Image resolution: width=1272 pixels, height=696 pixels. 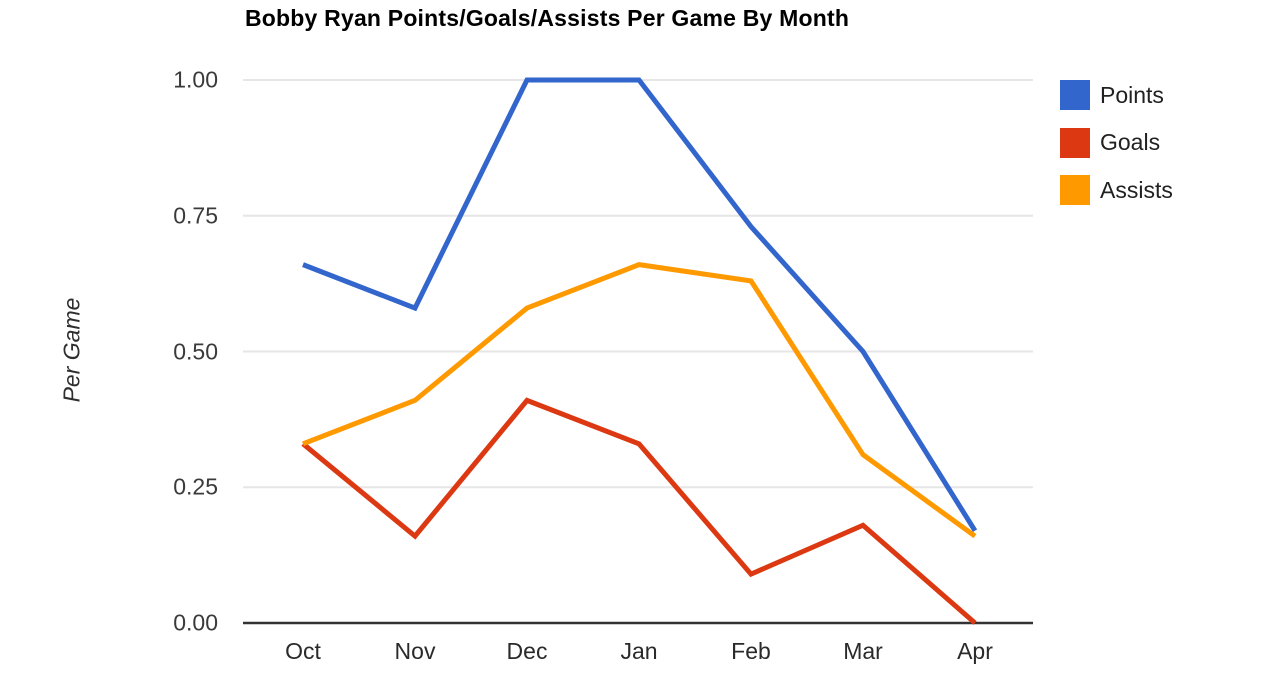 I want to click on legend-label: Assists, so click(x=1136, y=189).